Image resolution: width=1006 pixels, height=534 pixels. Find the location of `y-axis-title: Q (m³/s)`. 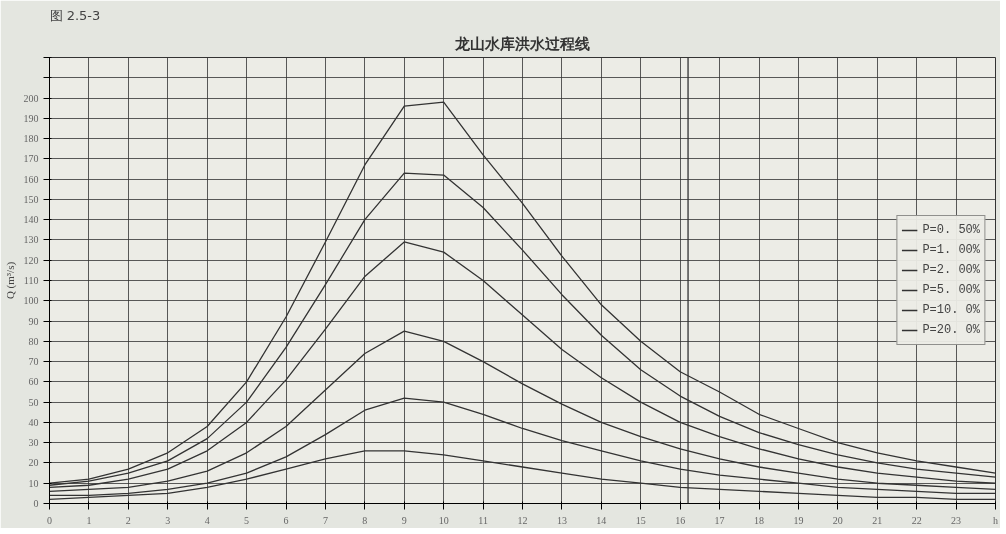

y-axis-title: Q (m³/s) is located at coordinates (10, 280).